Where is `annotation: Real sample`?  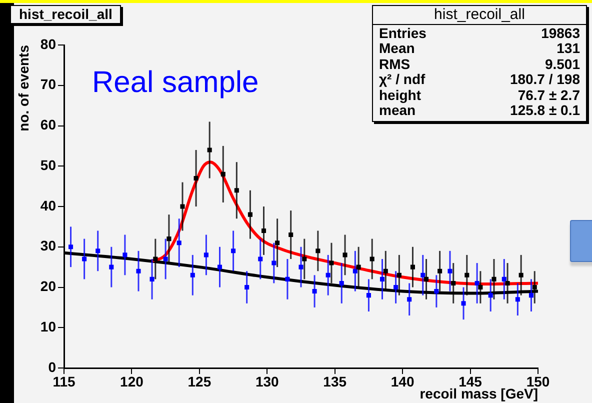 annotation: Real sample is located at coordinates (175, 83).